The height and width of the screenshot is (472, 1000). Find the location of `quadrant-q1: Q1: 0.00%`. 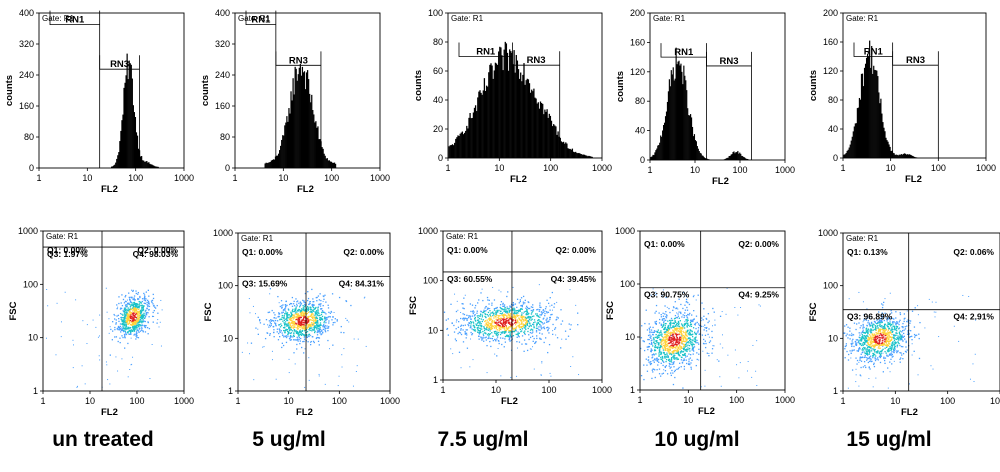

quadrant-q1: Q1: 0.00% is located at coordinates (67, 250).